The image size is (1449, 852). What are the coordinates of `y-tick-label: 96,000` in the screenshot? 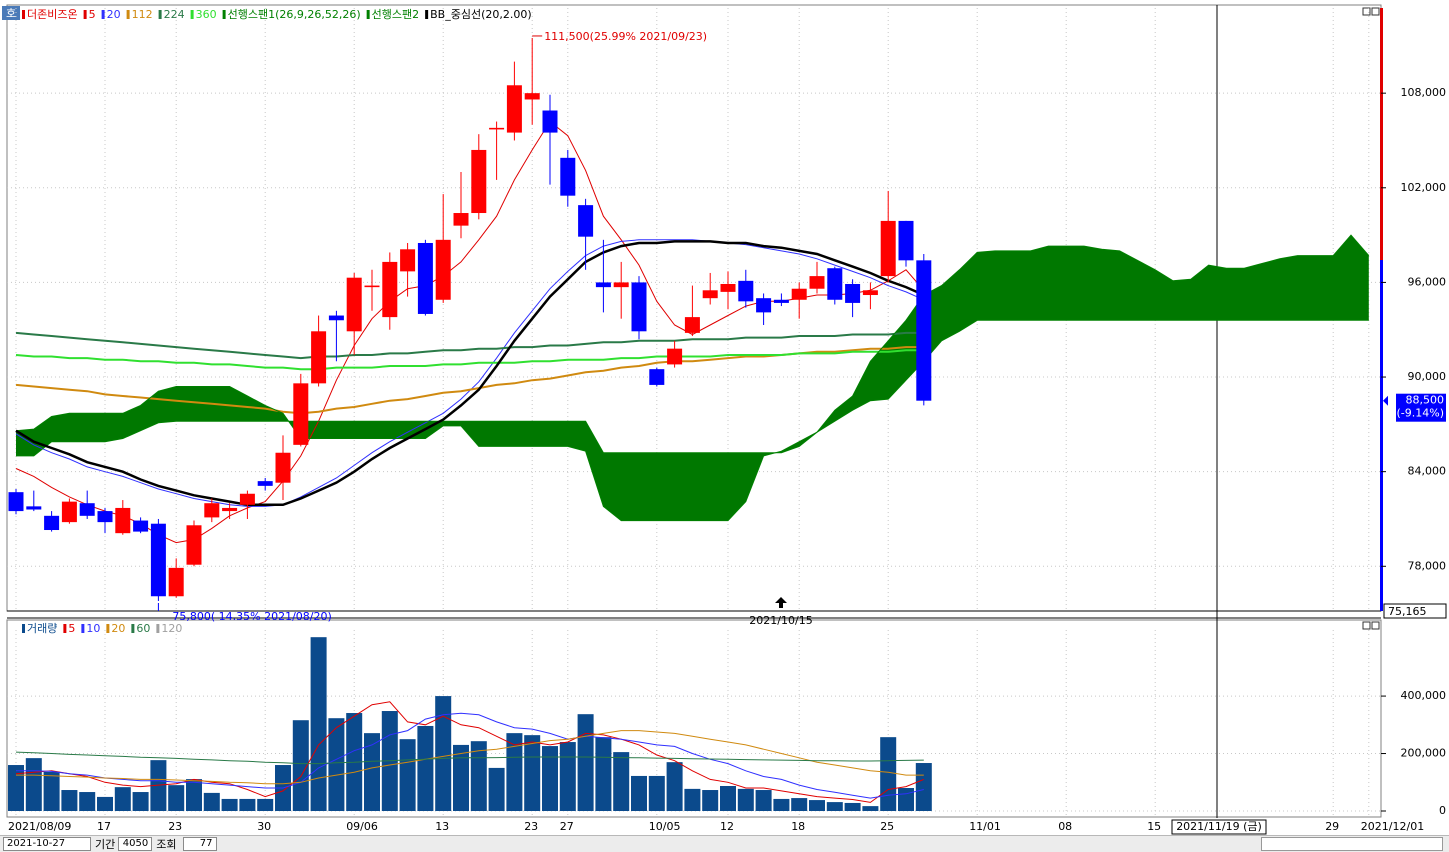 It's located at (1427, 281).